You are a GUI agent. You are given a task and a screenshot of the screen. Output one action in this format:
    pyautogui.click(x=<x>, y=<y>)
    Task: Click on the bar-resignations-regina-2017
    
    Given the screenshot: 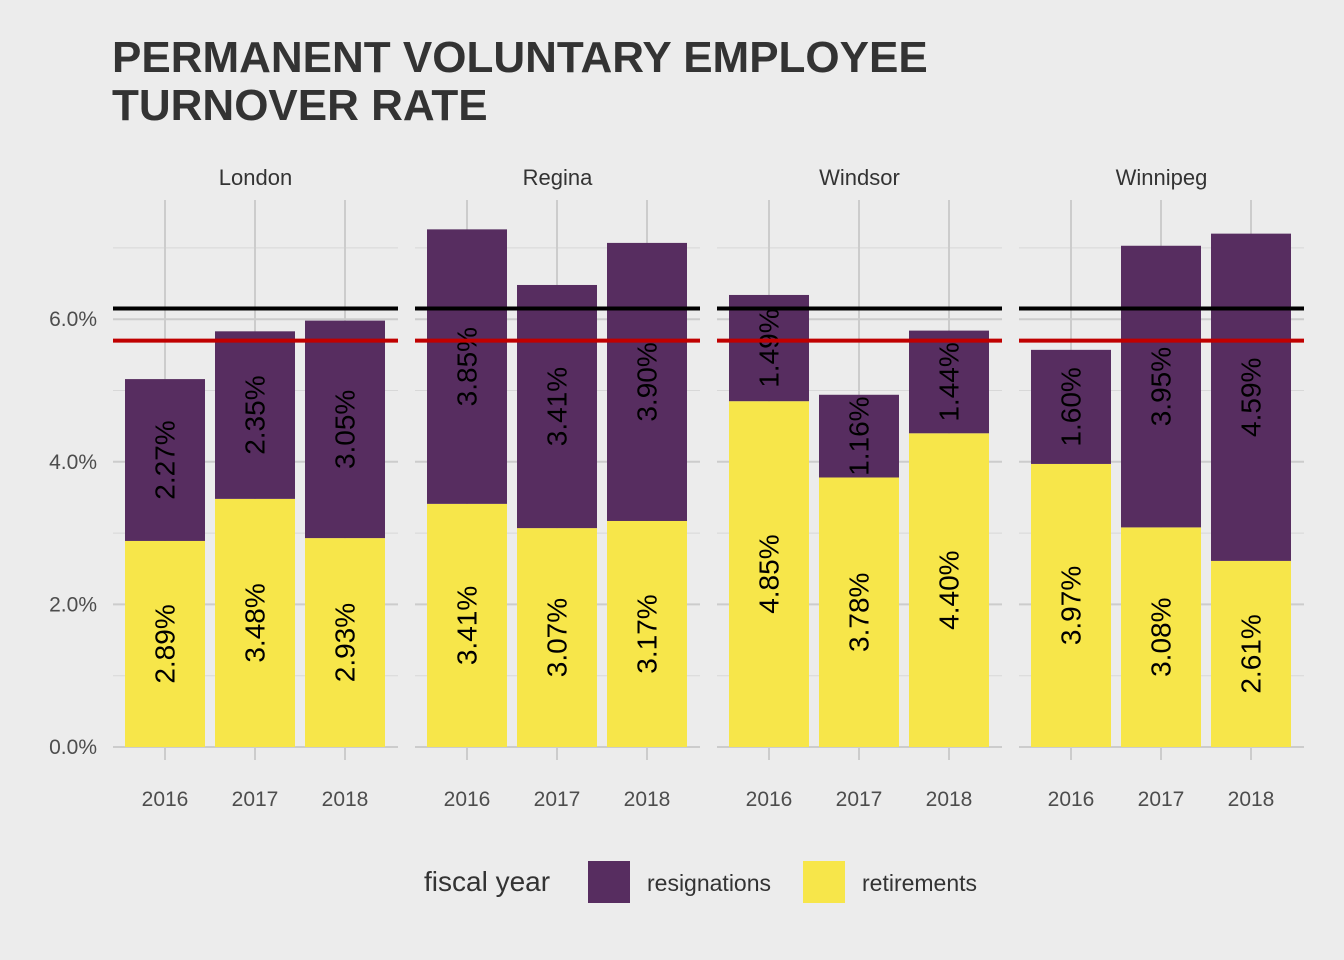 What is the action you would take?
    pyautogui.click(x=557, y=406)
    